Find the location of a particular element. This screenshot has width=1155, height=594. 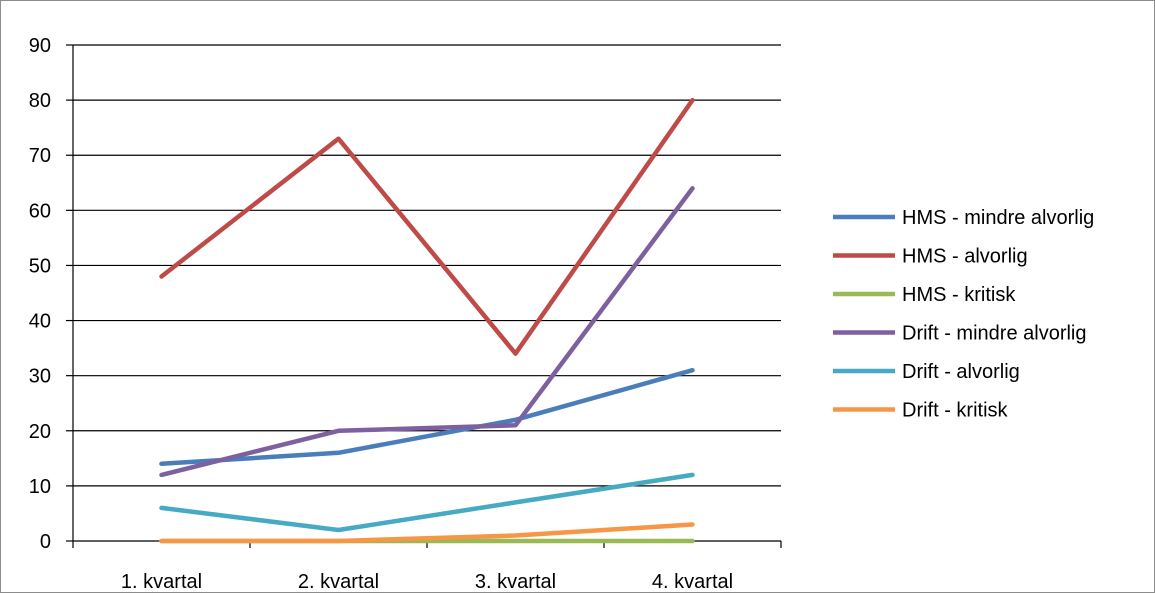

legend-label: HMS - mindre alvorlig is located at coordinates (998, 218).